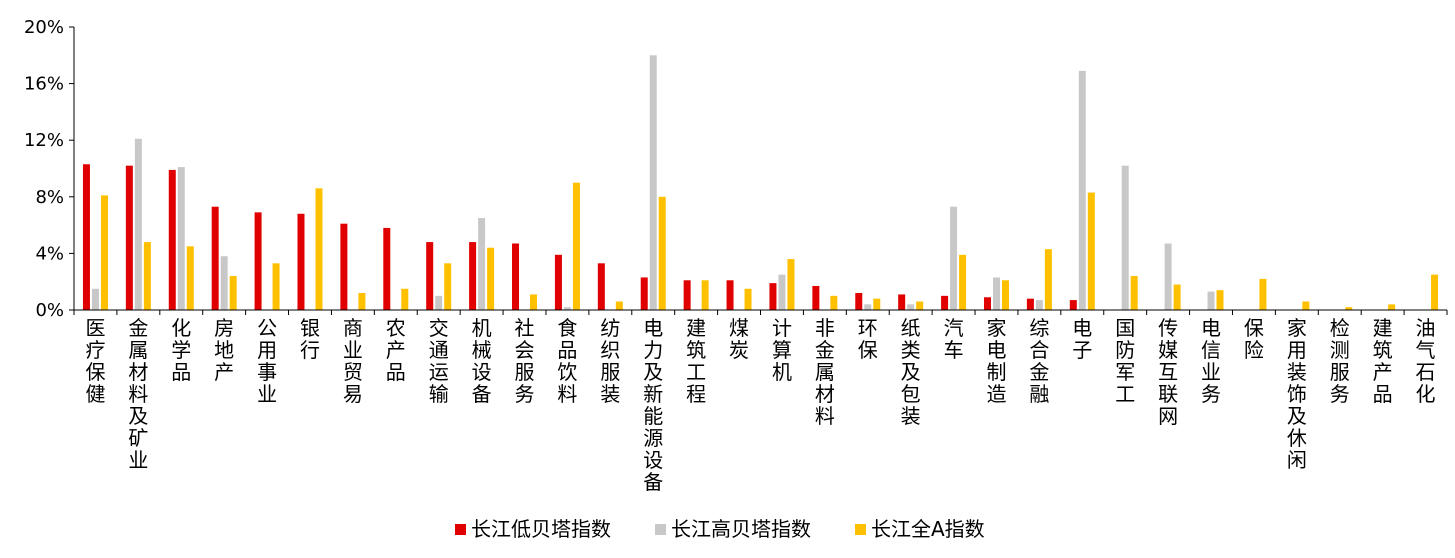  I want to click on x-tick-label: 家电制造, so click(996, 361).